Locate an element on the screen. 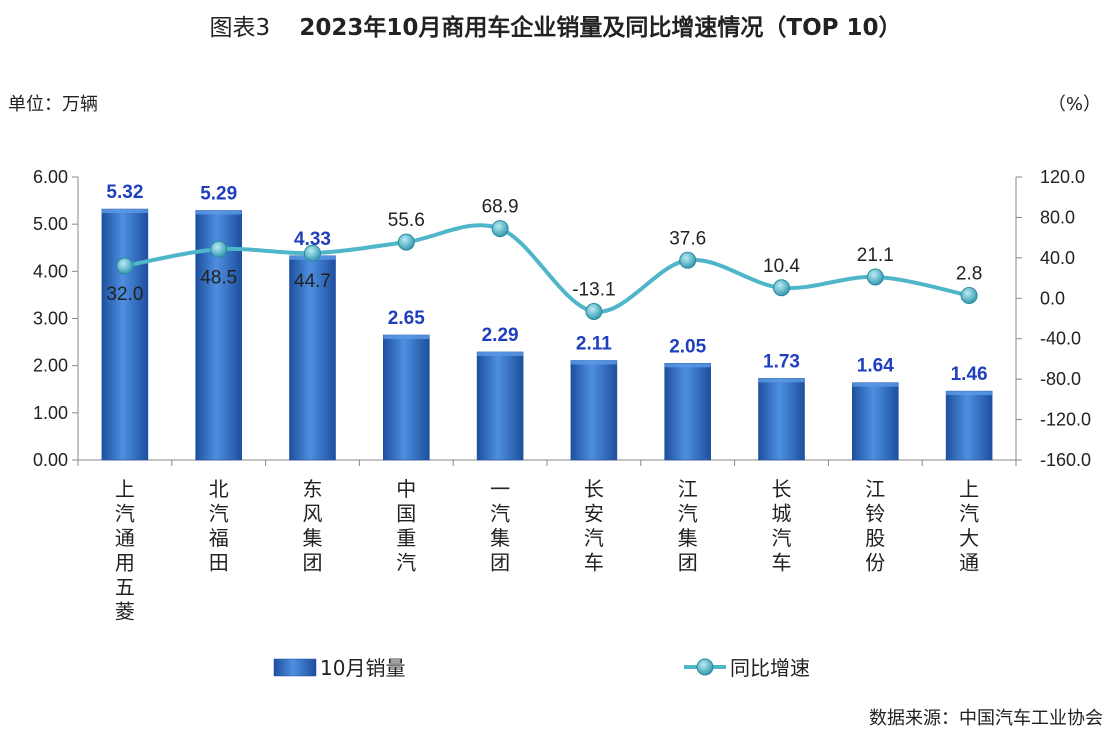 The image size is (1111, 732). category-label: 上汽大通 is located at coordinates (969, 526).